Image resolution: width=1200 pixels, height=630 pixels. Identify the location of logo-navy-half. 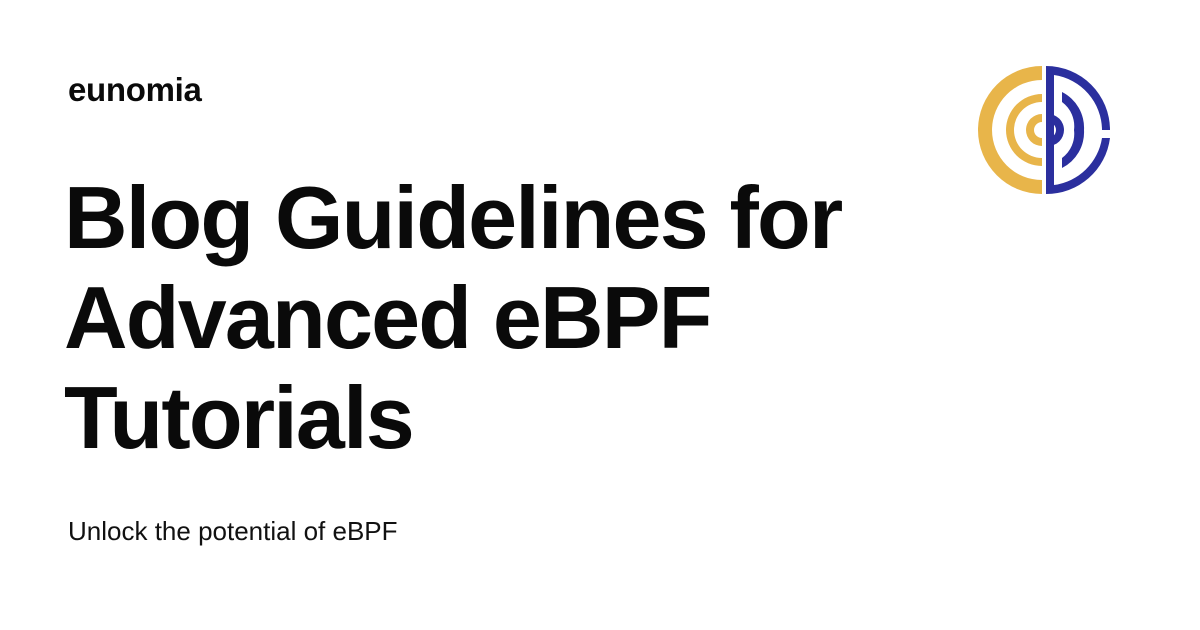
(1078, 130).